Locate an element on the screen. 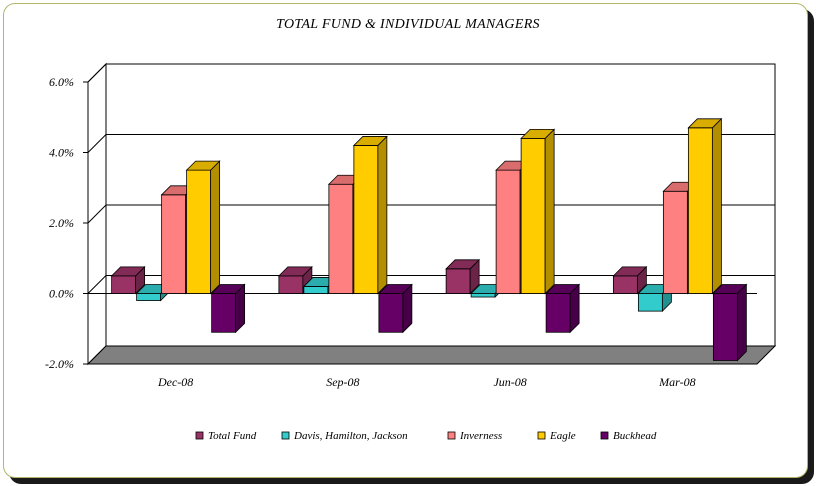 Image resolution: width=816 pixels, height=486 pixels. y-tick-label: 4.0% is located at coordinates (61, 153).